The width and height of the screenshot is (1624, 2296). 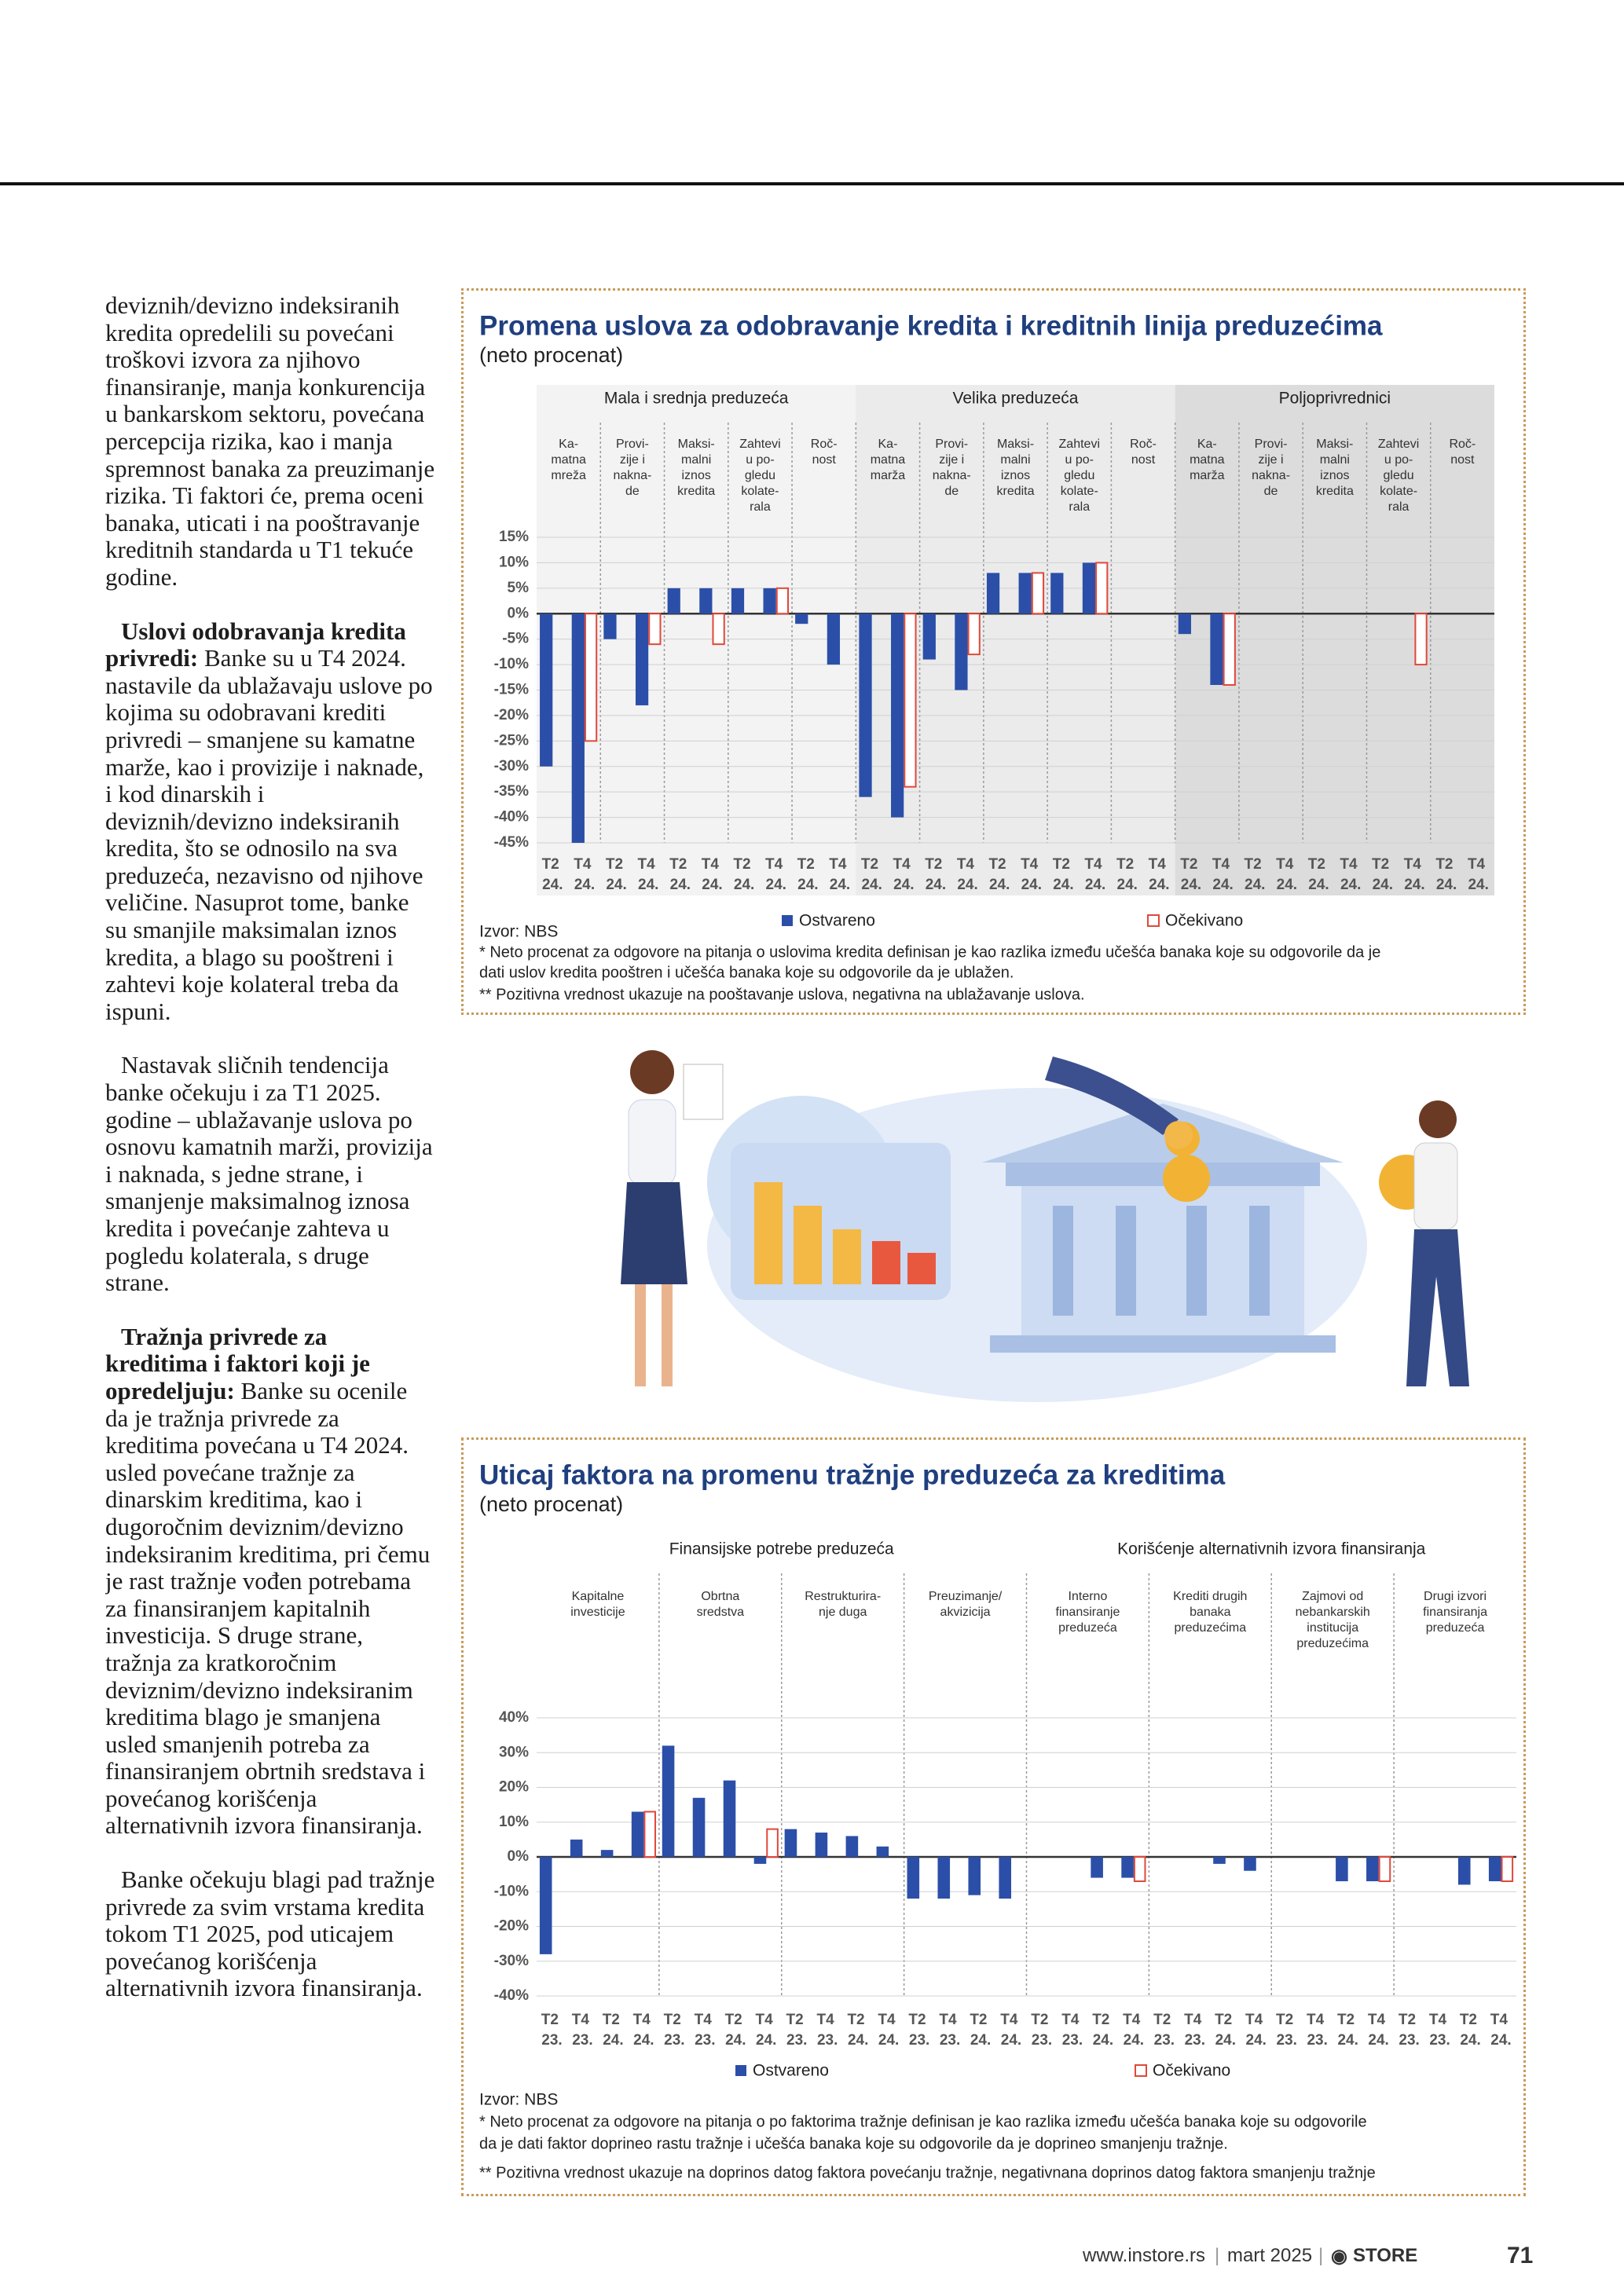 What do you see at coordinates (1455, 1597) in the screenshot?
I see `factor-label: Drugi izvori` at bounding box center [1455, 1597].